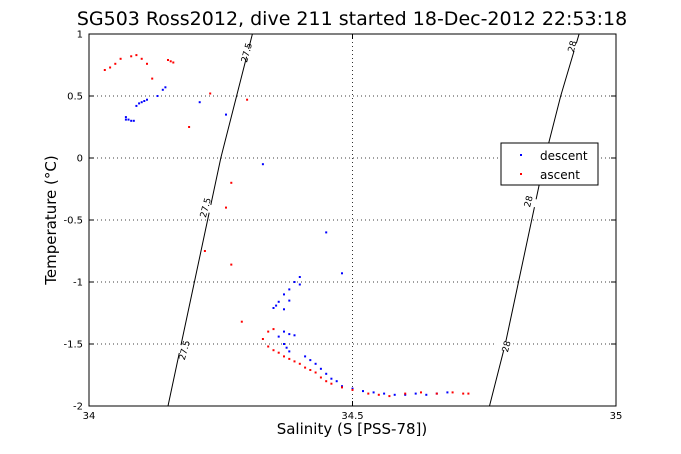 Image resolution: width=681 pixels, height=454 pixels. What do you see at coordinates (51, 220) in the screenshot?
I see `y-axis-label: Temperature (°C)` at bounding box center [51, 220].